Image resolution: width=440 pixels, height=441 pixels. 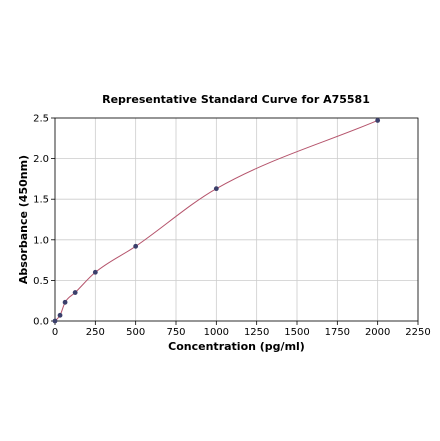 What do you see at coordinates (417, 332) in the screenshot?
I see `x-tick-label: 2250` at bounding box center [417, 332].